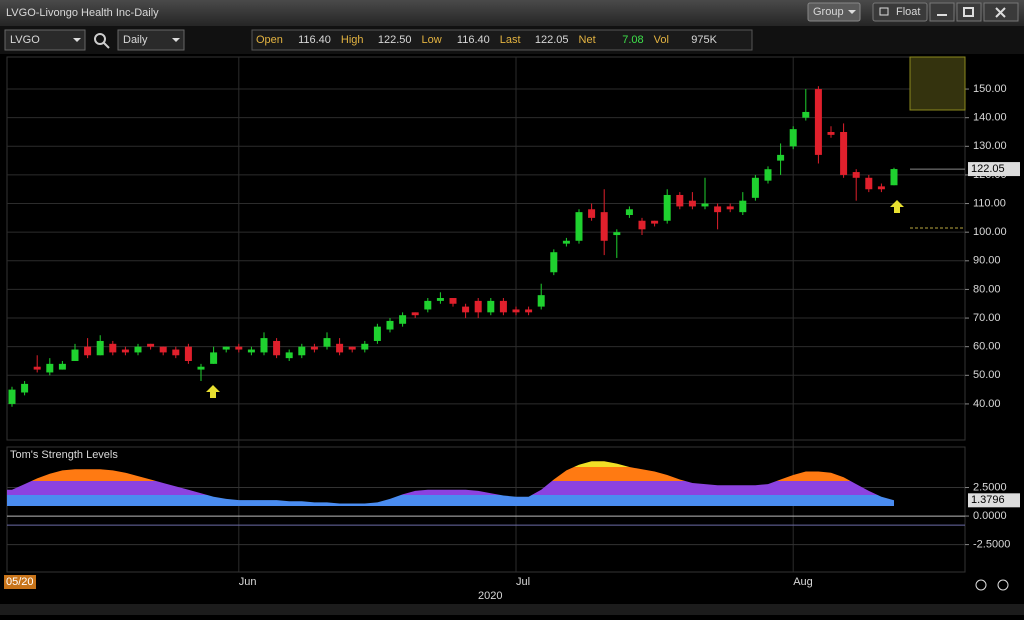  Describe the element at coordinates (989, 203) in the screenshot. I see `y-tick-label: 110.00` at that location.